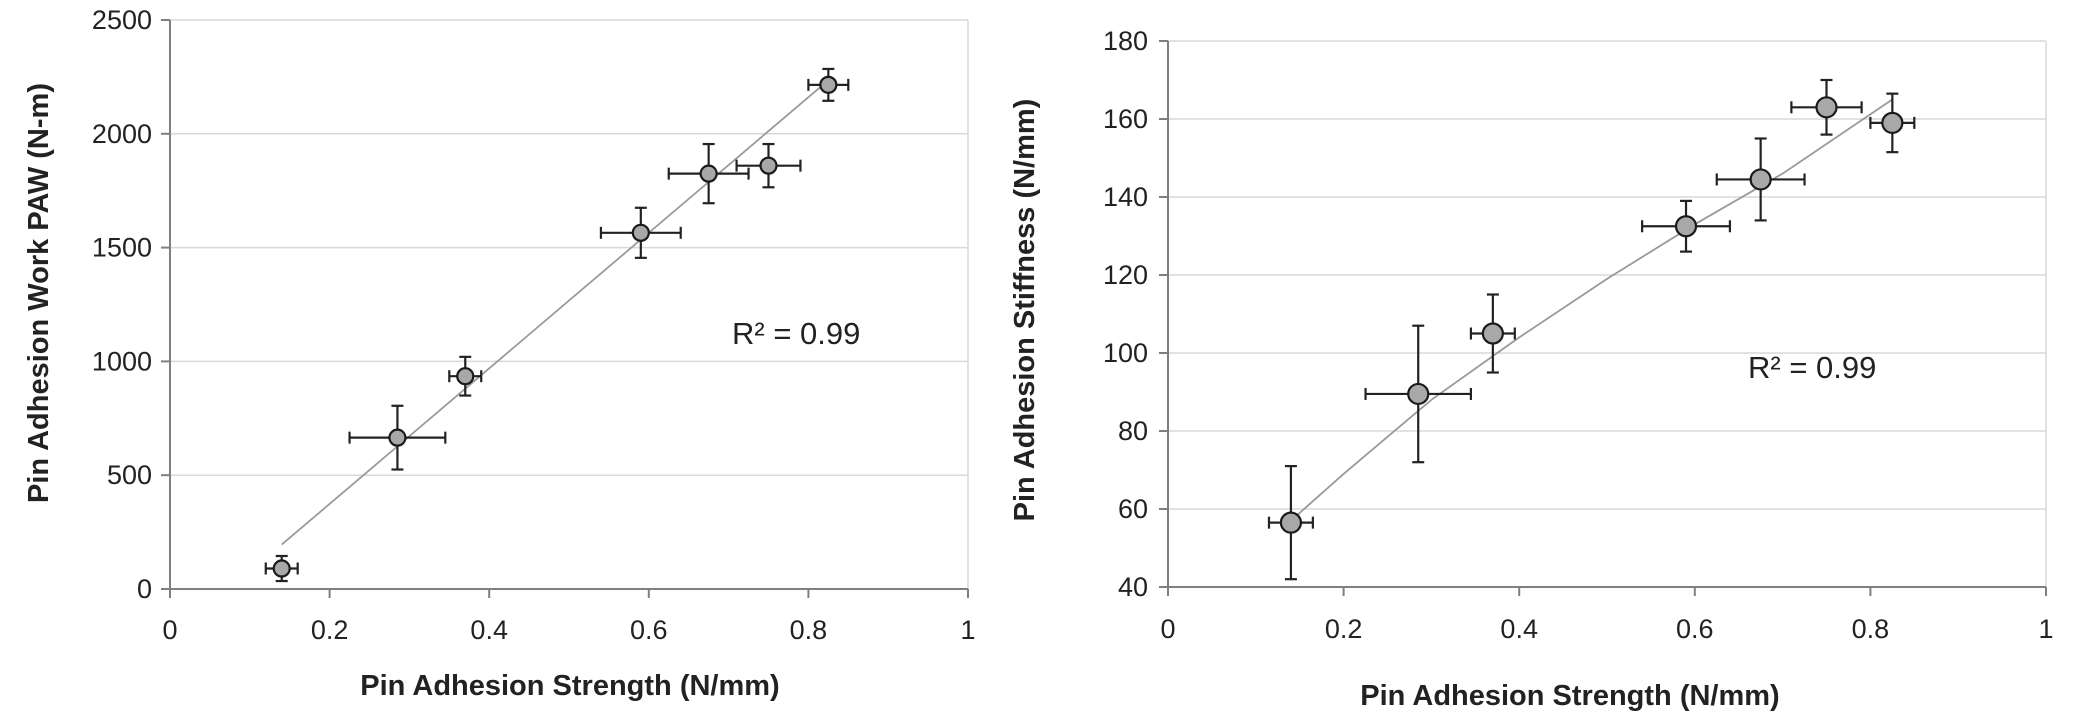  What do you see at coordinates (1125, 275) in the screenshot?
I see `y-tick-label: 120` at bounding box center [1125, 275].